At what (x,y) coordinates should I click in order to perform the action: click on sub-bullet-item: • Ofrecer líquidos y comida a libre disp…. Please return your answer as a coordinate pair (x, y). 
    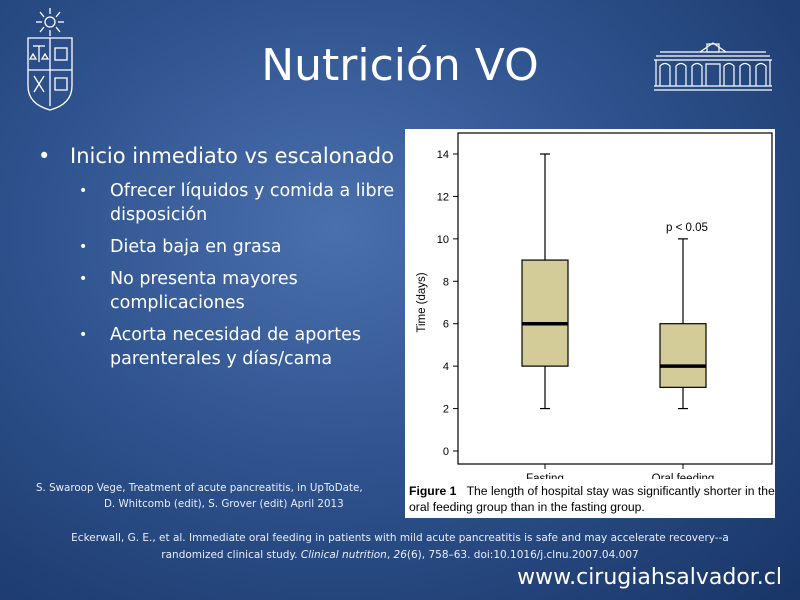
    Looking at the image, I should click on (218, 203).